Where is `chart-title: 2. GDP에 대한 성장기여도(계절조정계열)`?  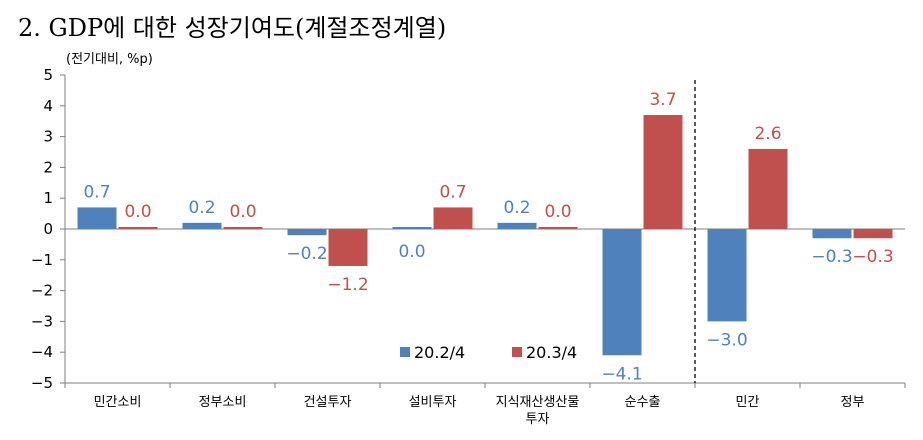
chart-title: 2. GDP에 대한 성장기여도(계절조정계열) is located at coordinates (232, 28).